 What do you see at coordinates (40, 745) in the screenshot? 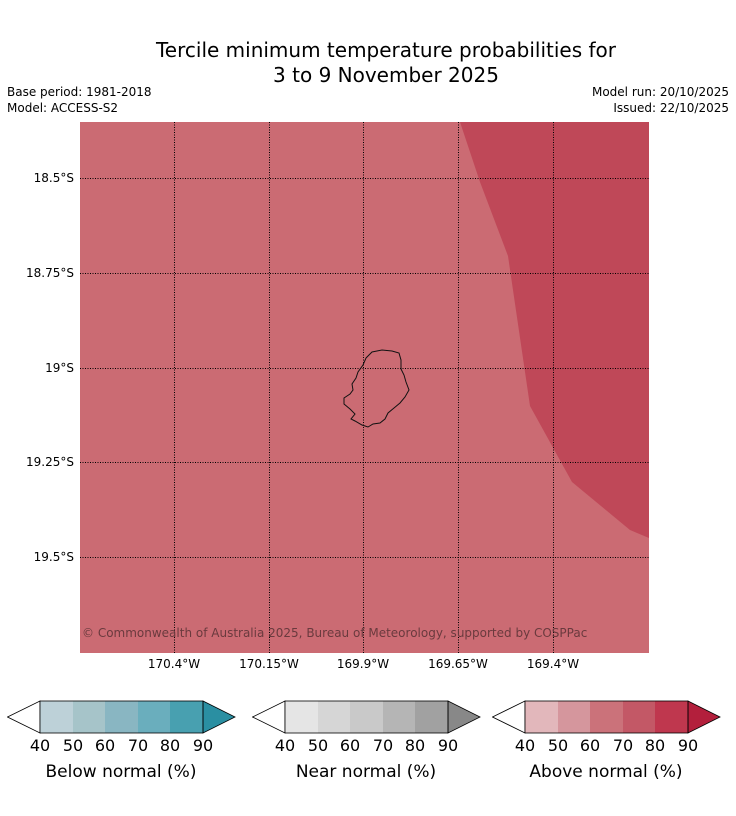
I see `below-tick: 40` at bounding box center [40, 745].